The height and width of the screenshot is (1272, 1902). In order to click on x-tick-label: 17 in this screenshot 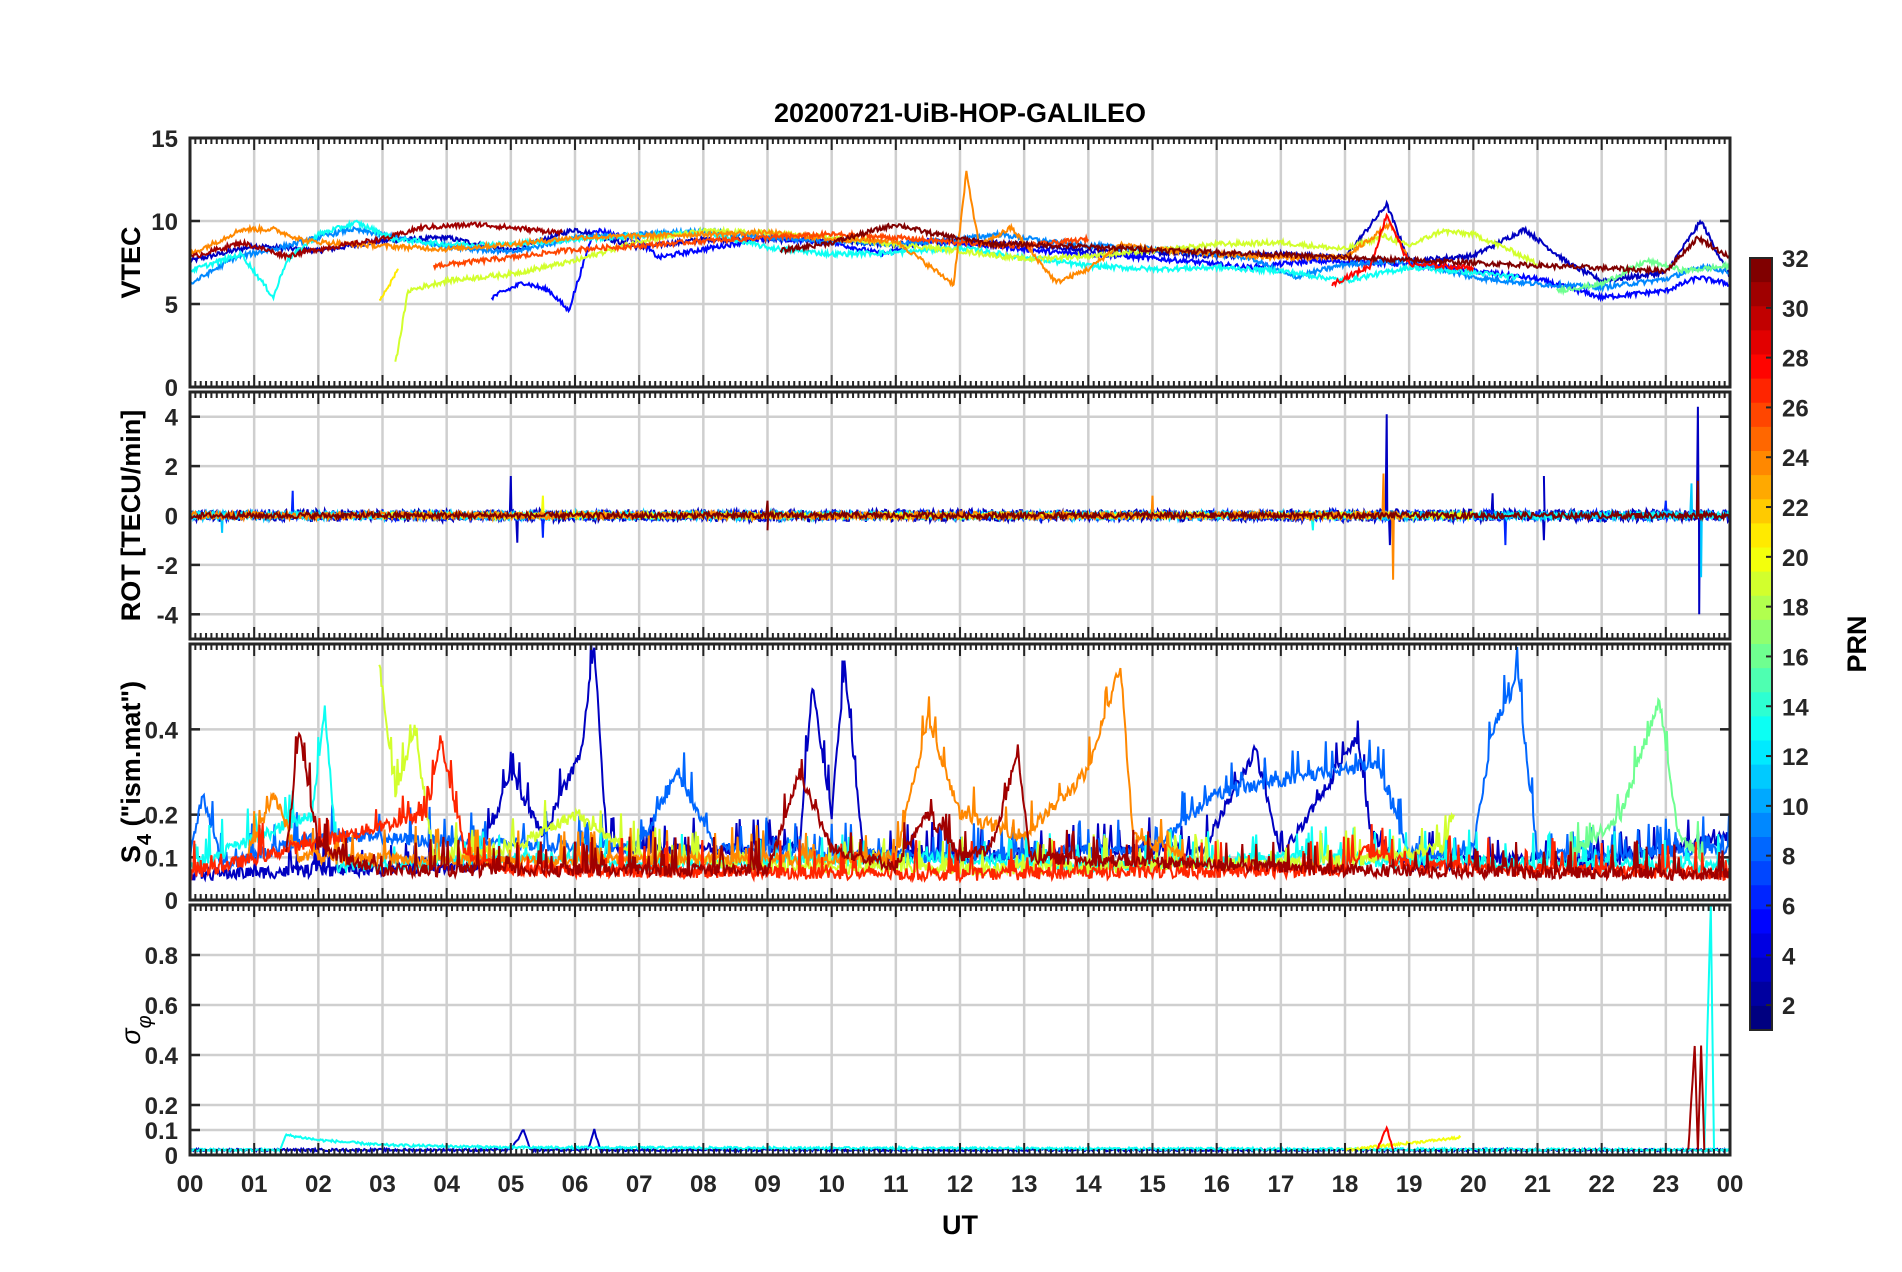, I will do `click(1280, 1184)`.